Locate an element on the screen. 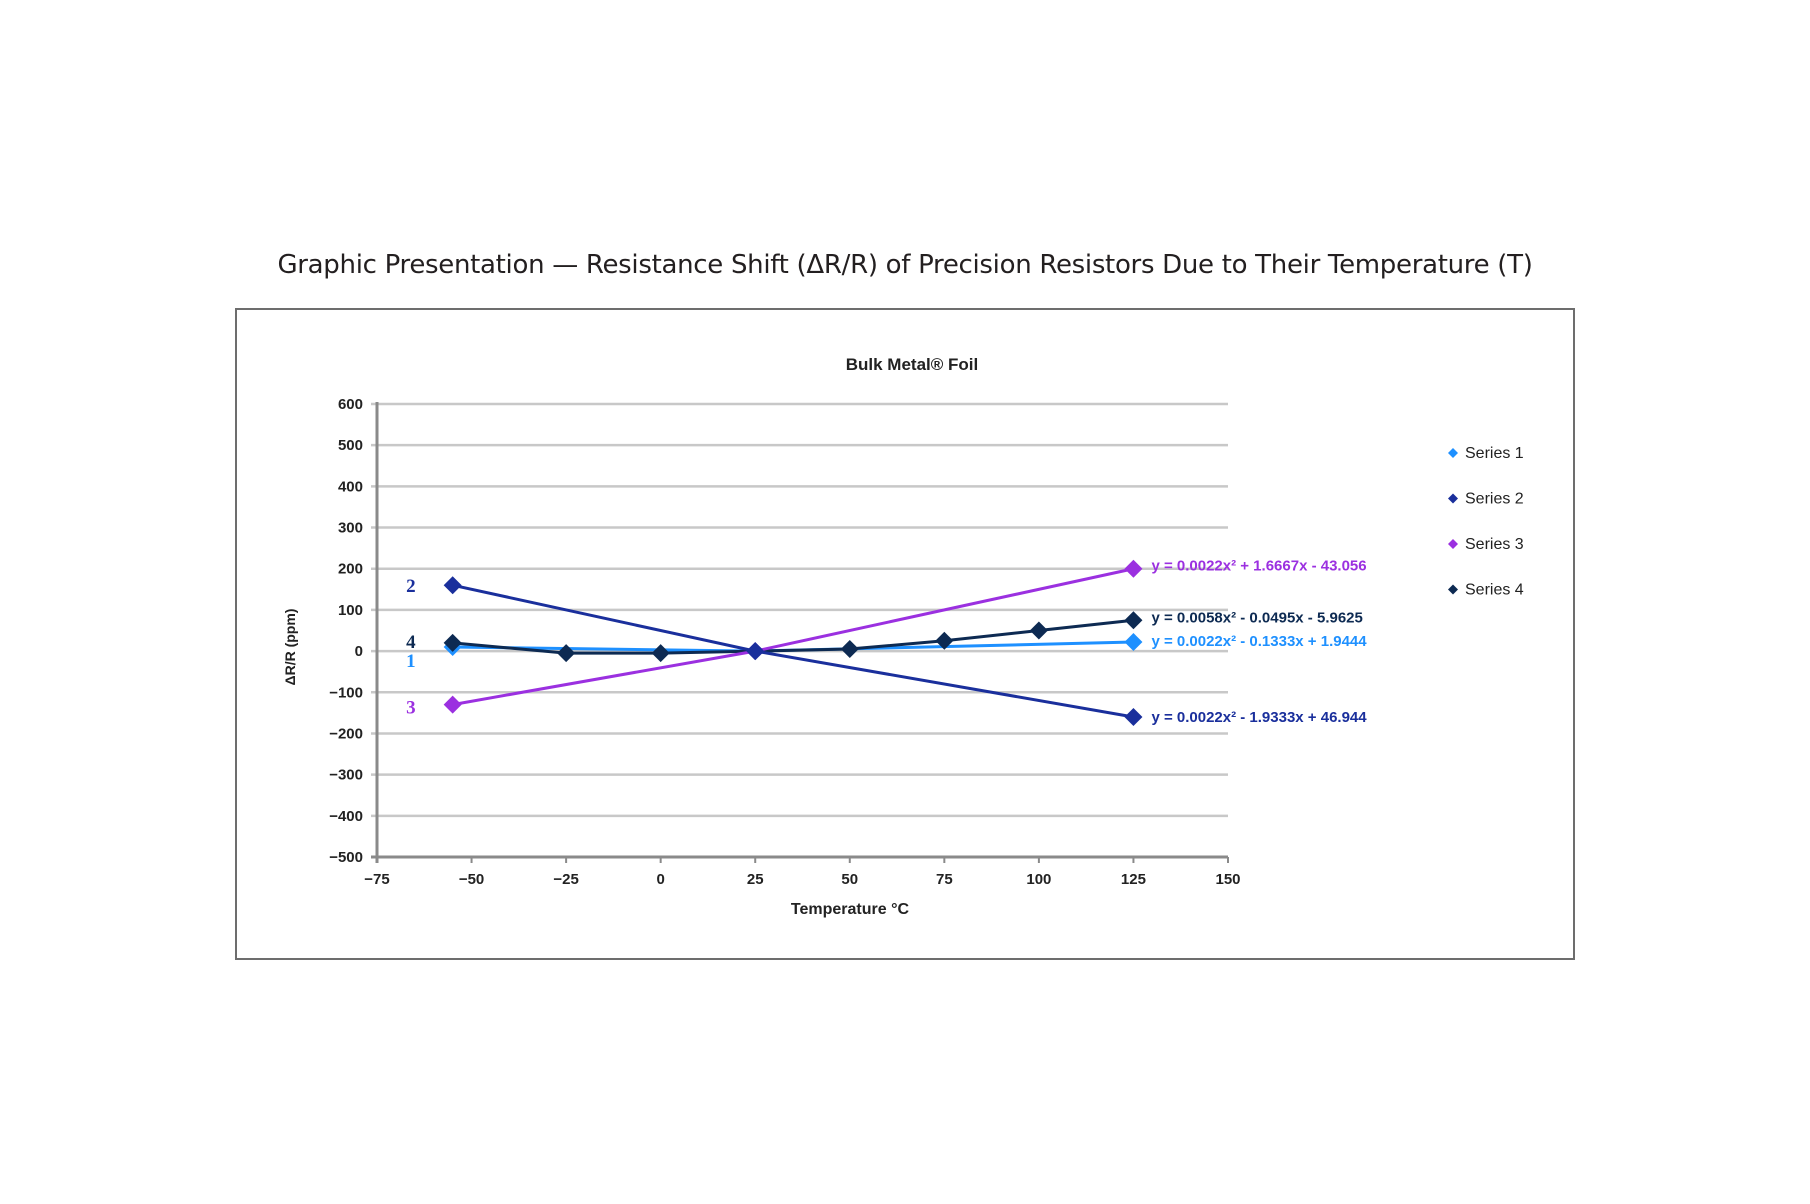 This screenshot has height=1204, width=1810. x-tick-label: 150 is located at coordinates (1227, 879).